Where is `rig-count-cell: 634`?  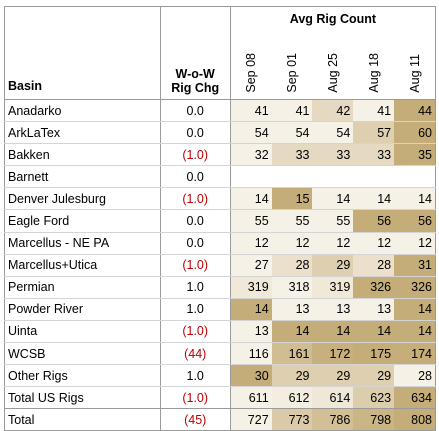 rig-count-cell: 634 is located at coordinates (415, 398).